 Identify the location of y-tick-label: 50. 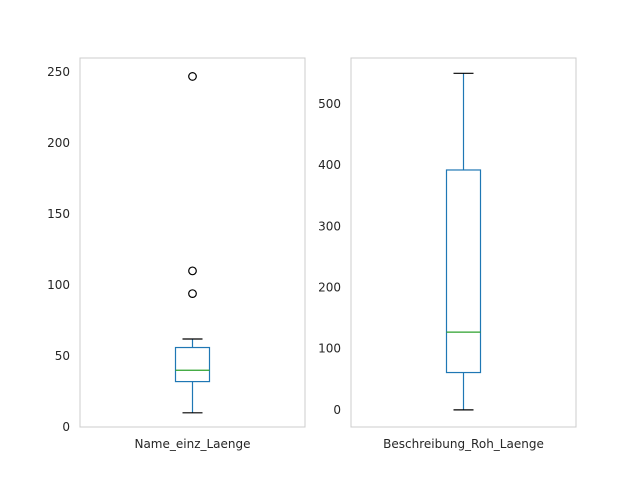
(62, 356).